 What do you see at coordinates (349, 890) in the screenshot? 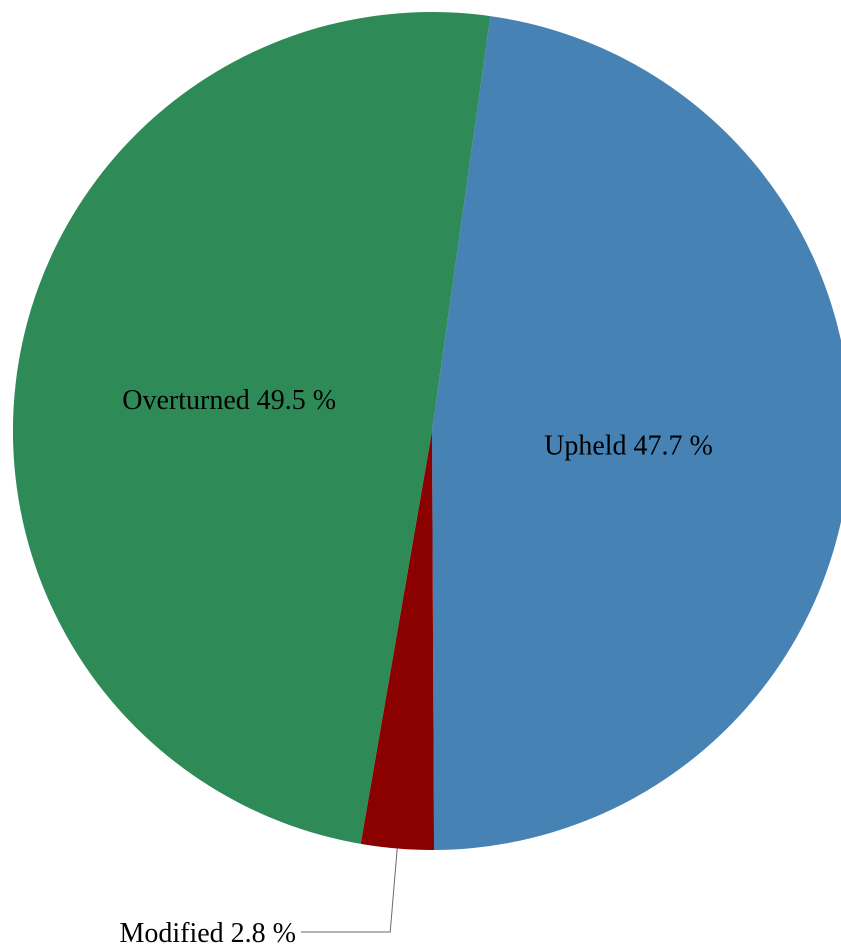
I see `leader-line-modified` at bounding box center [349, 890].